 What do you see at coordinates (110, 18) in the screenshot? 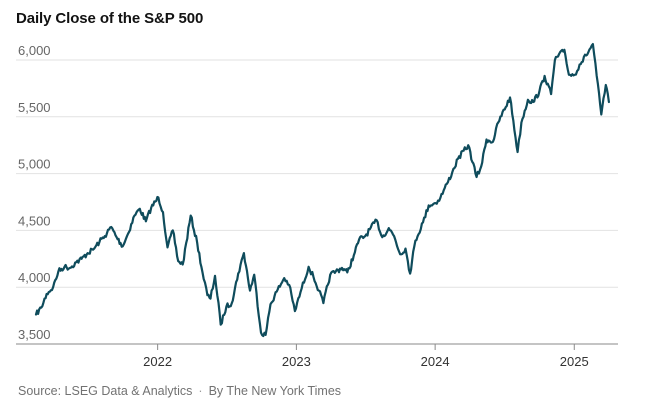
I see `chart-title: Daily Close of the S&P 500` at bounding box center [110, 18].